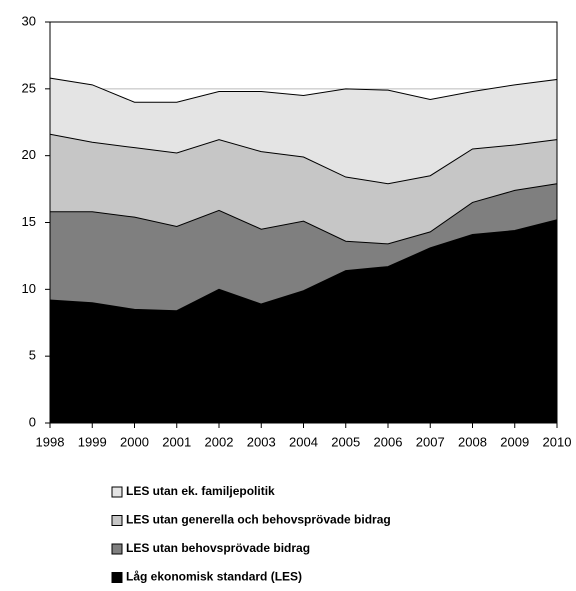 This screenshot has width=576, height=591. I want to click on y-tick-label: 15, so click(29, 221).